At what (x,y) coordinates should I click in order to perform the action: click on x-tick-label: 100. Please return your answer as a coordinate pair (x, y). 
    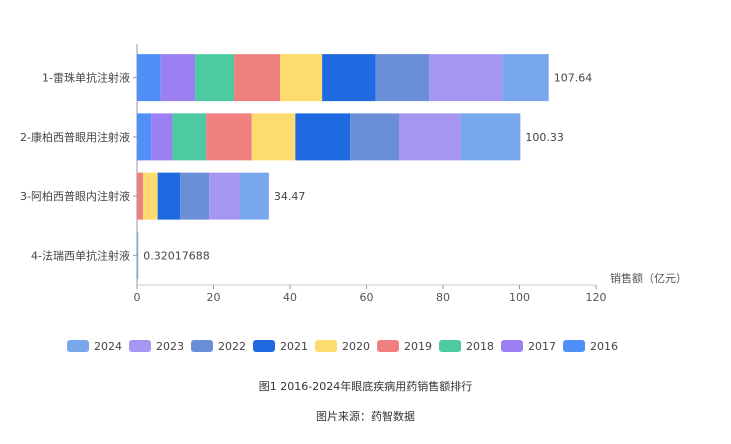
    Looking at the image, I should click on (519, 297).